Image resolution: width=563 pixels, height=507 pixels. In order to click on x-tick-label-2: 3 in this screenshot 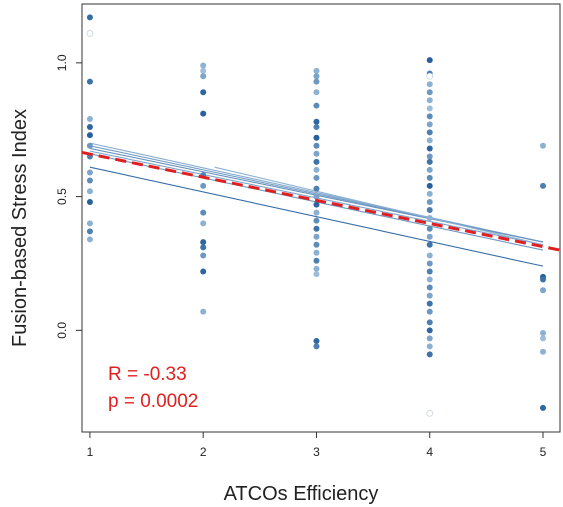, I will do `click(316, 452)`.